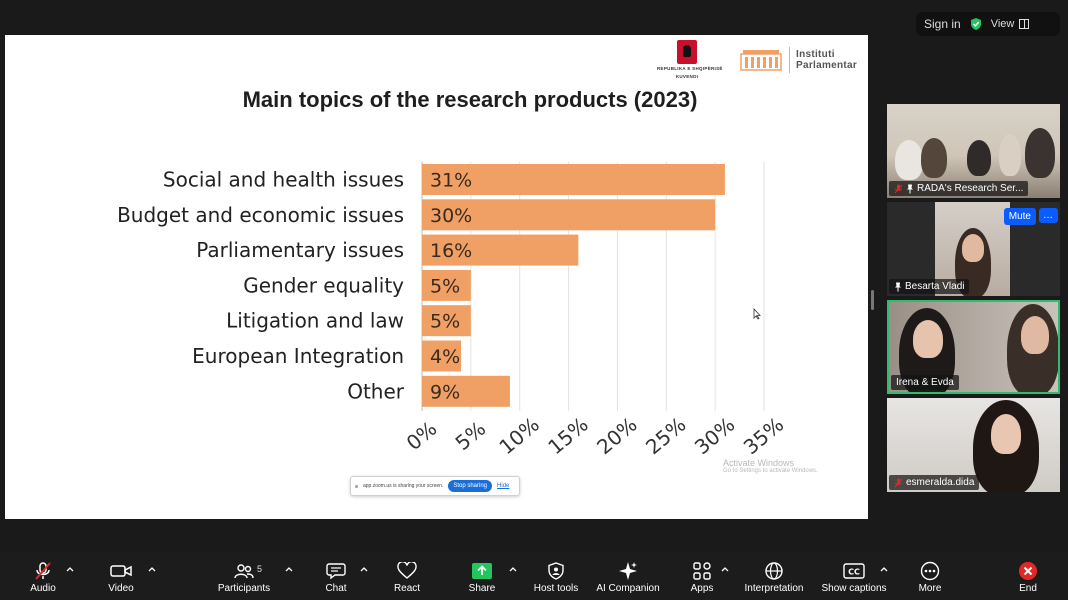 This screenshot has height=600, width=1068. Describe the element at coordinates (43, 588) in the screenshot. I see `audio-label: Audio` at that location.